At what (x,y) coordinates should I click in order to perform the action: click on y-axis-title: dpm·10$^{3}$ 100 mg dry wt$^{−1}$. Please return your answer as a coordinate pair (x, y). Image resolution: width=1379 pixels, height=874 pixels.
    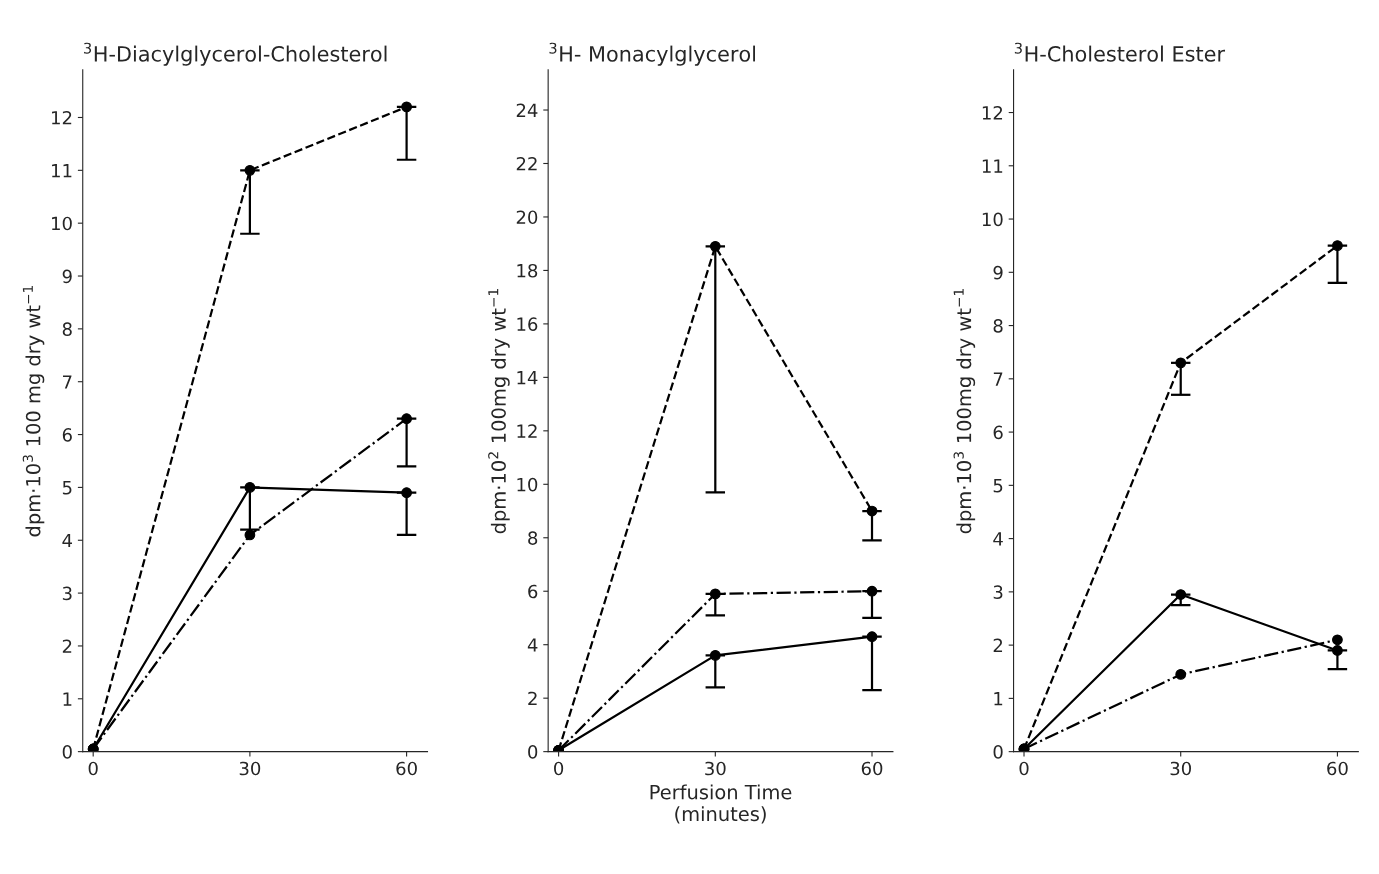
    Looking at the image, I should click on (33, 411).